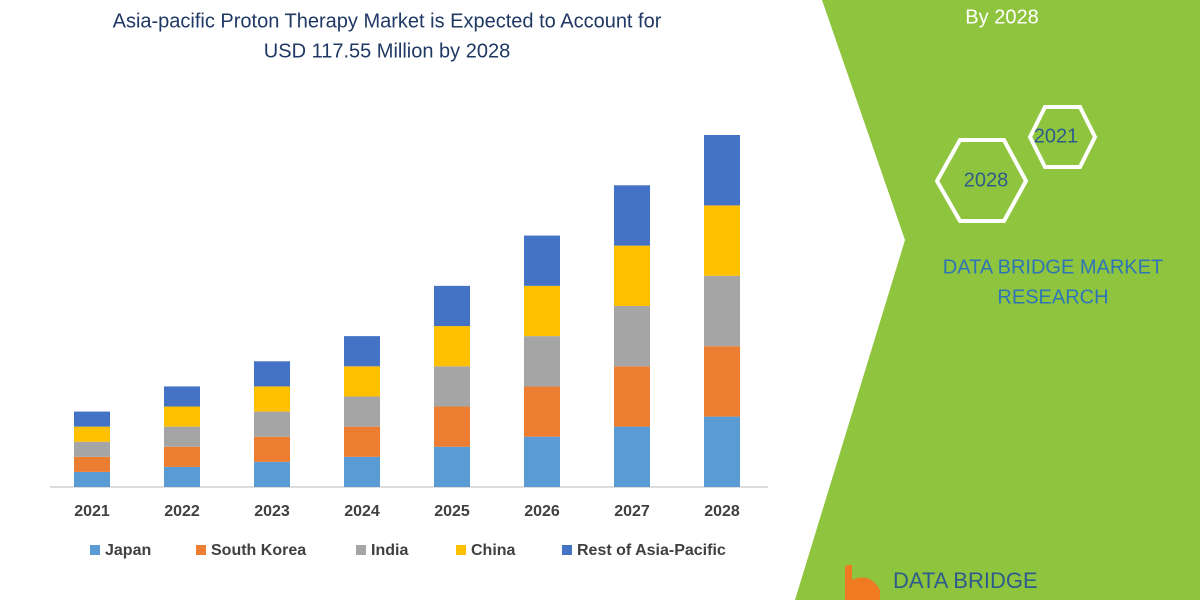 Image resolution: width=1200 pixels, height=600 pixels. What do you see at coordinates (362, 511) in the screenshot?
I see `x-tick-label: 2024` at bounding box center [362, 511].